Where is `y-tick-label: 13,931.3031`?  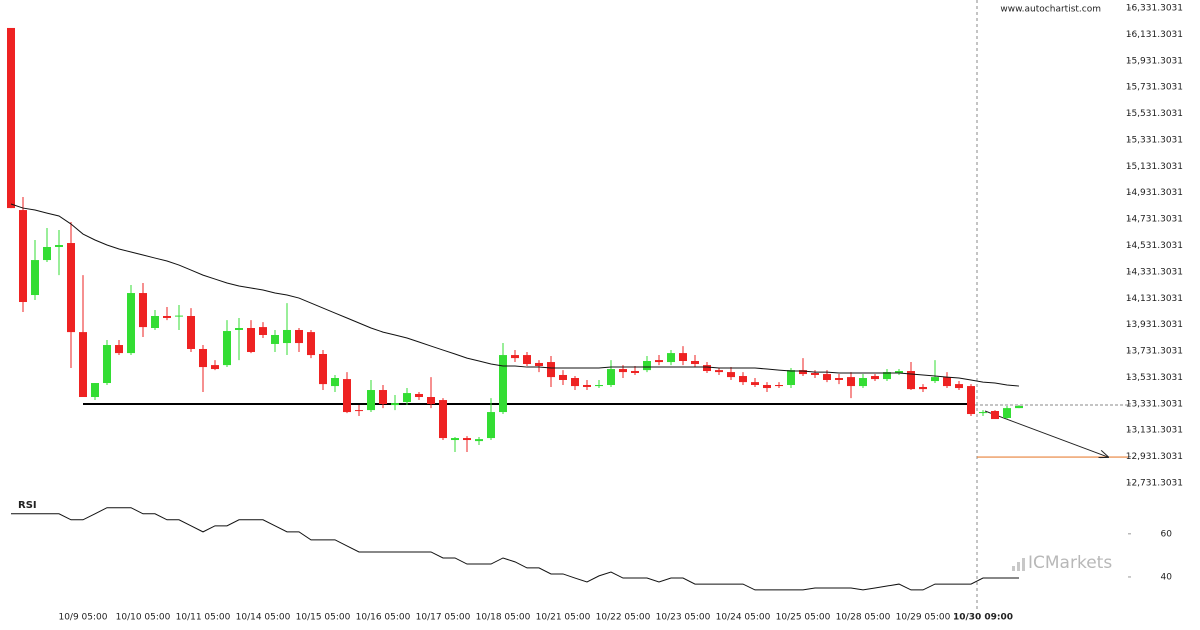 y-tick-label: 13,931.3031 is located at coordinates (1154, 325).